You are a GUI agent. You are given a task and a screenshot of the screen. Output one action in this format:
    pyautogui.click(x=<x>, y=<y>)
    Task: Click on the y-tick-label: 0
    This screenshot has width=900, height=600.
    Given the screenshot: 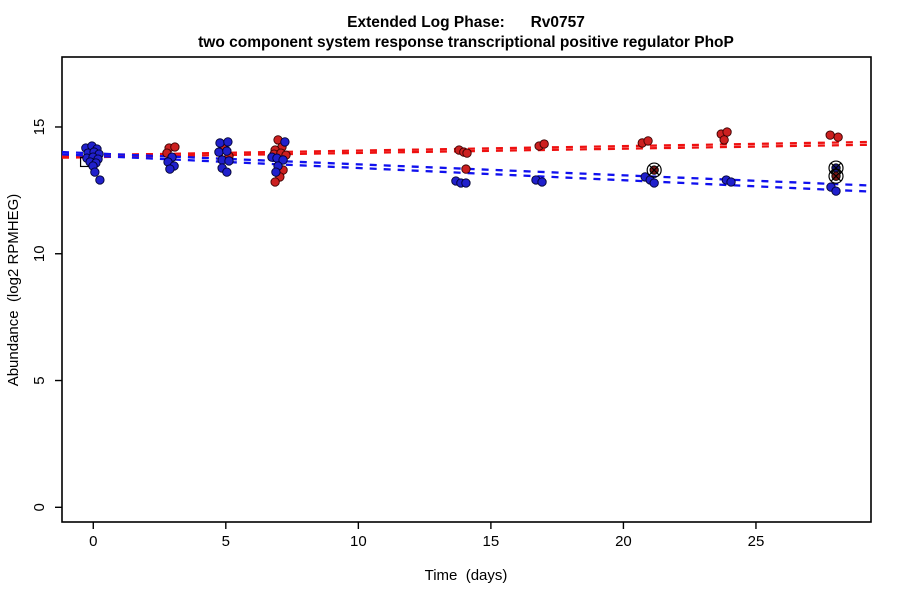 What is the action you would take?
    pyautogui.click(x=39, y=507)
    